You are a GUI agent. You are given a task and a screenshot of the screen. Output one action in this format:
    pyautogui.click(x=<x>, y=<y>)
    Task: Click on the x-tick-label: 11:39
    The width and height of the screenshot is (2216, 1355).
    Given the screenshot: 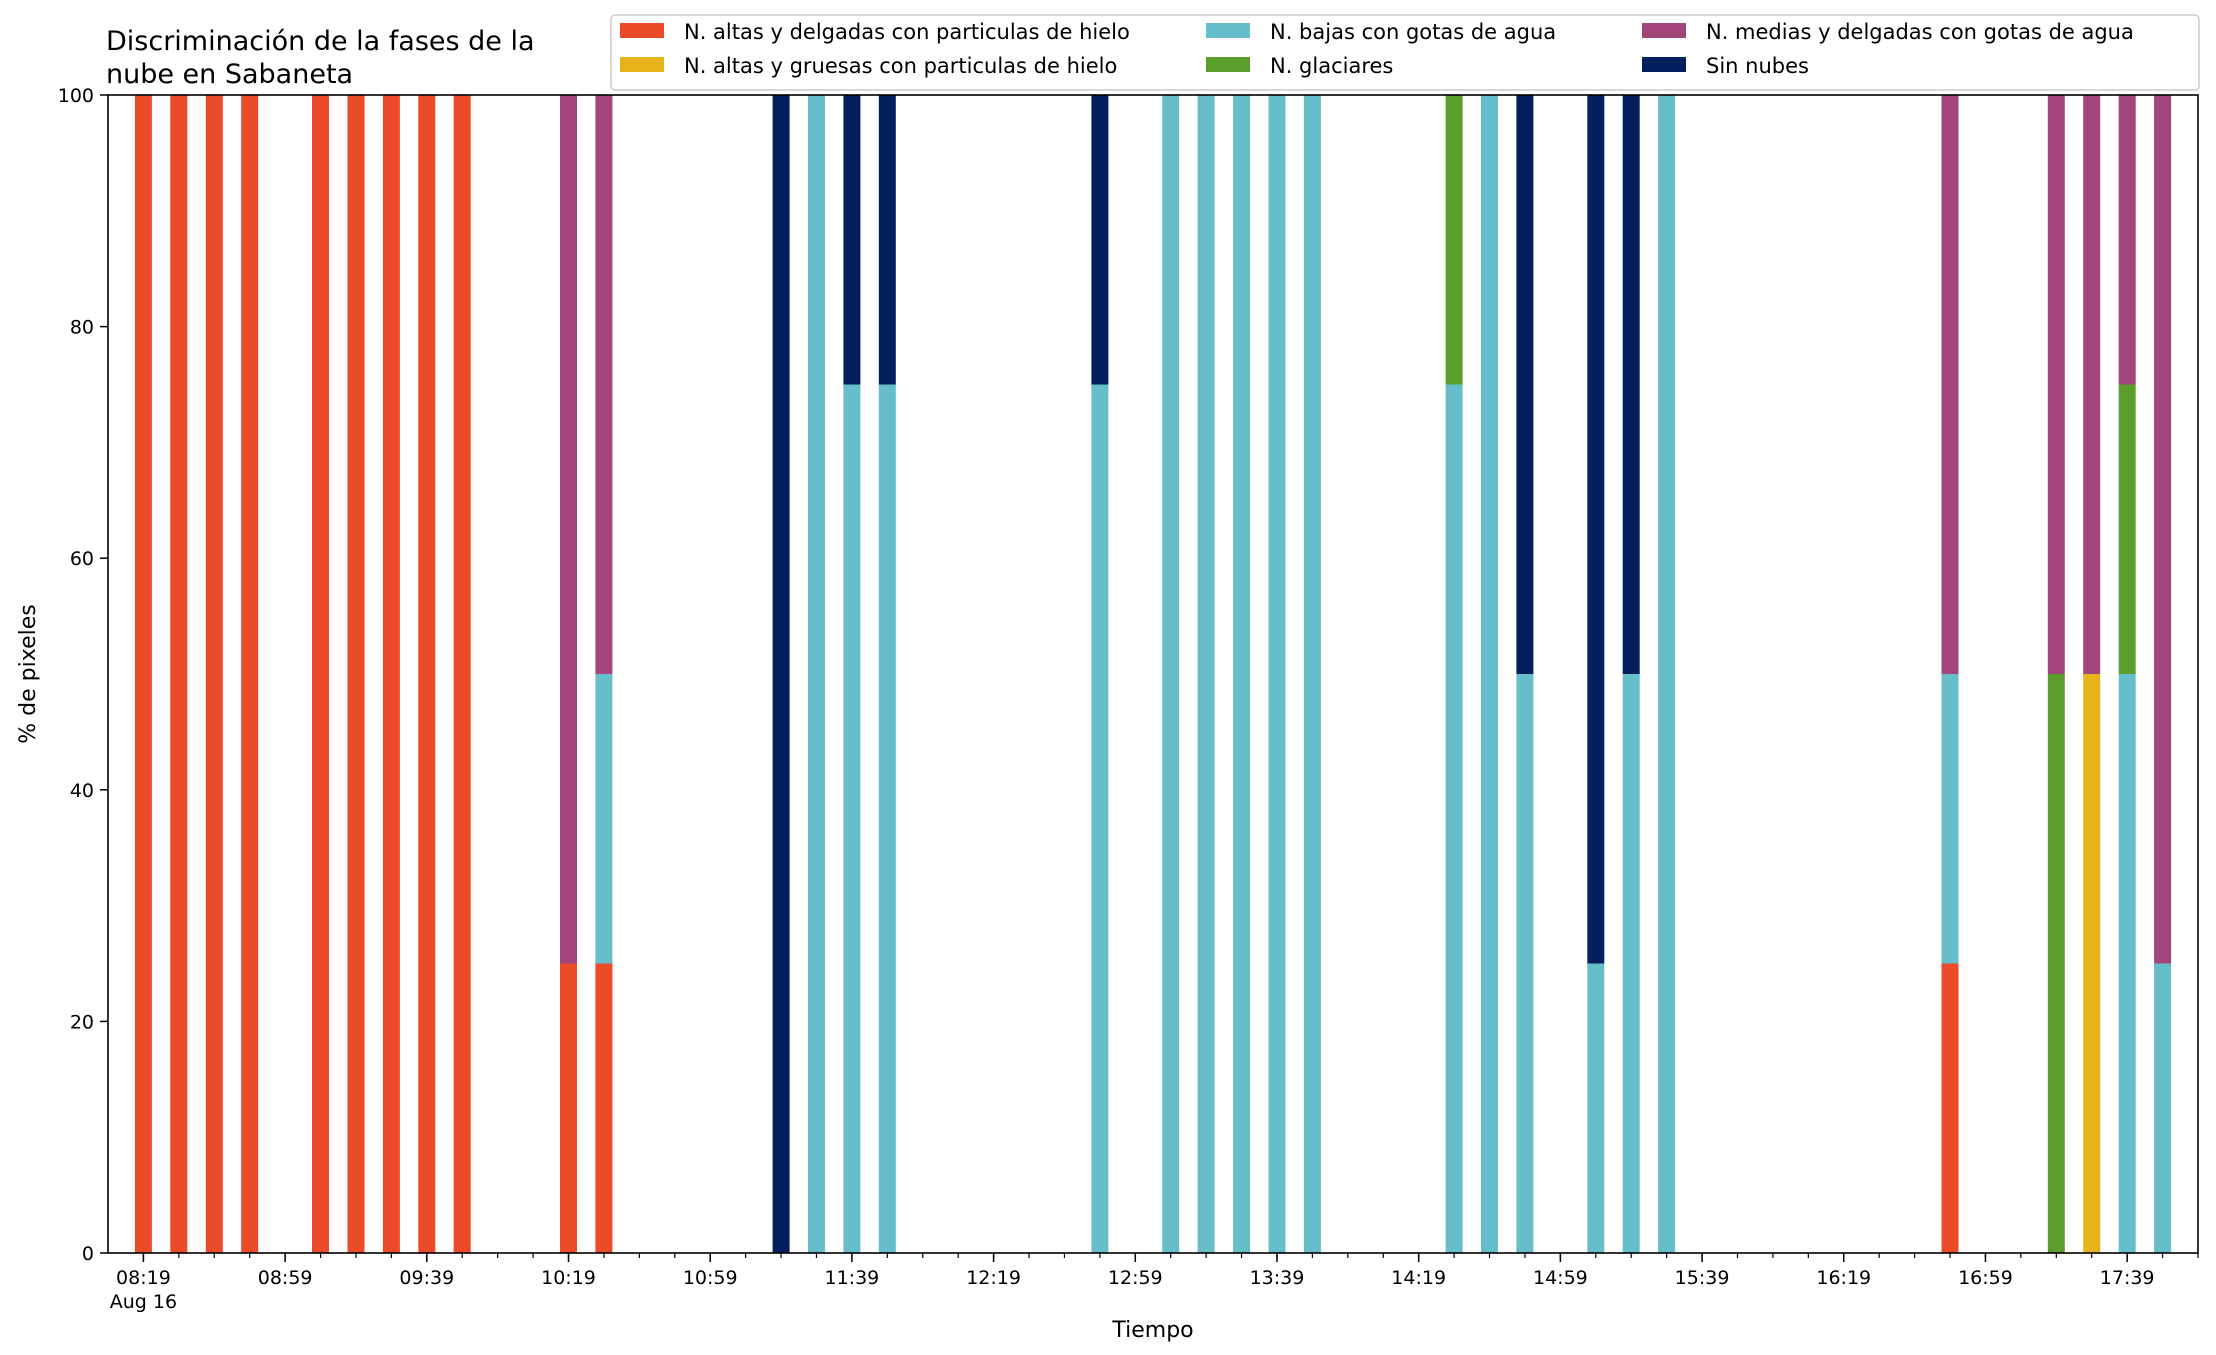 What is the action you would take?
    pyautogui.click(x=852, y=1278)
    